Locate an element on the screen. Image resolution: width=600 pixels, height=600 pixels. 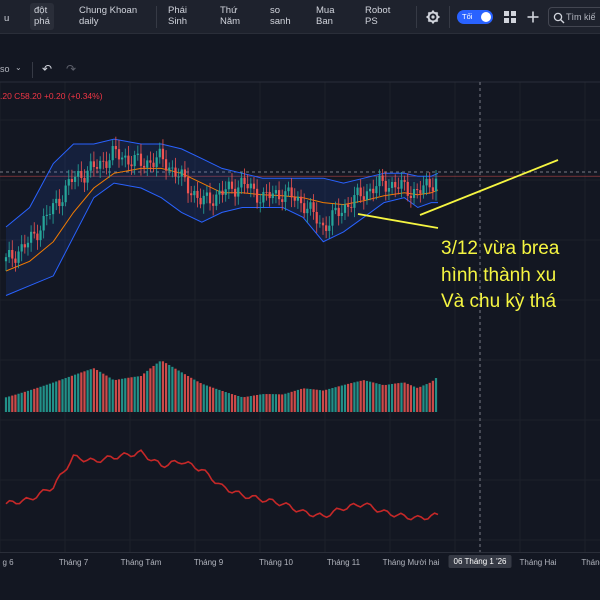
trendline-projection is located at coordinates (489, 187).